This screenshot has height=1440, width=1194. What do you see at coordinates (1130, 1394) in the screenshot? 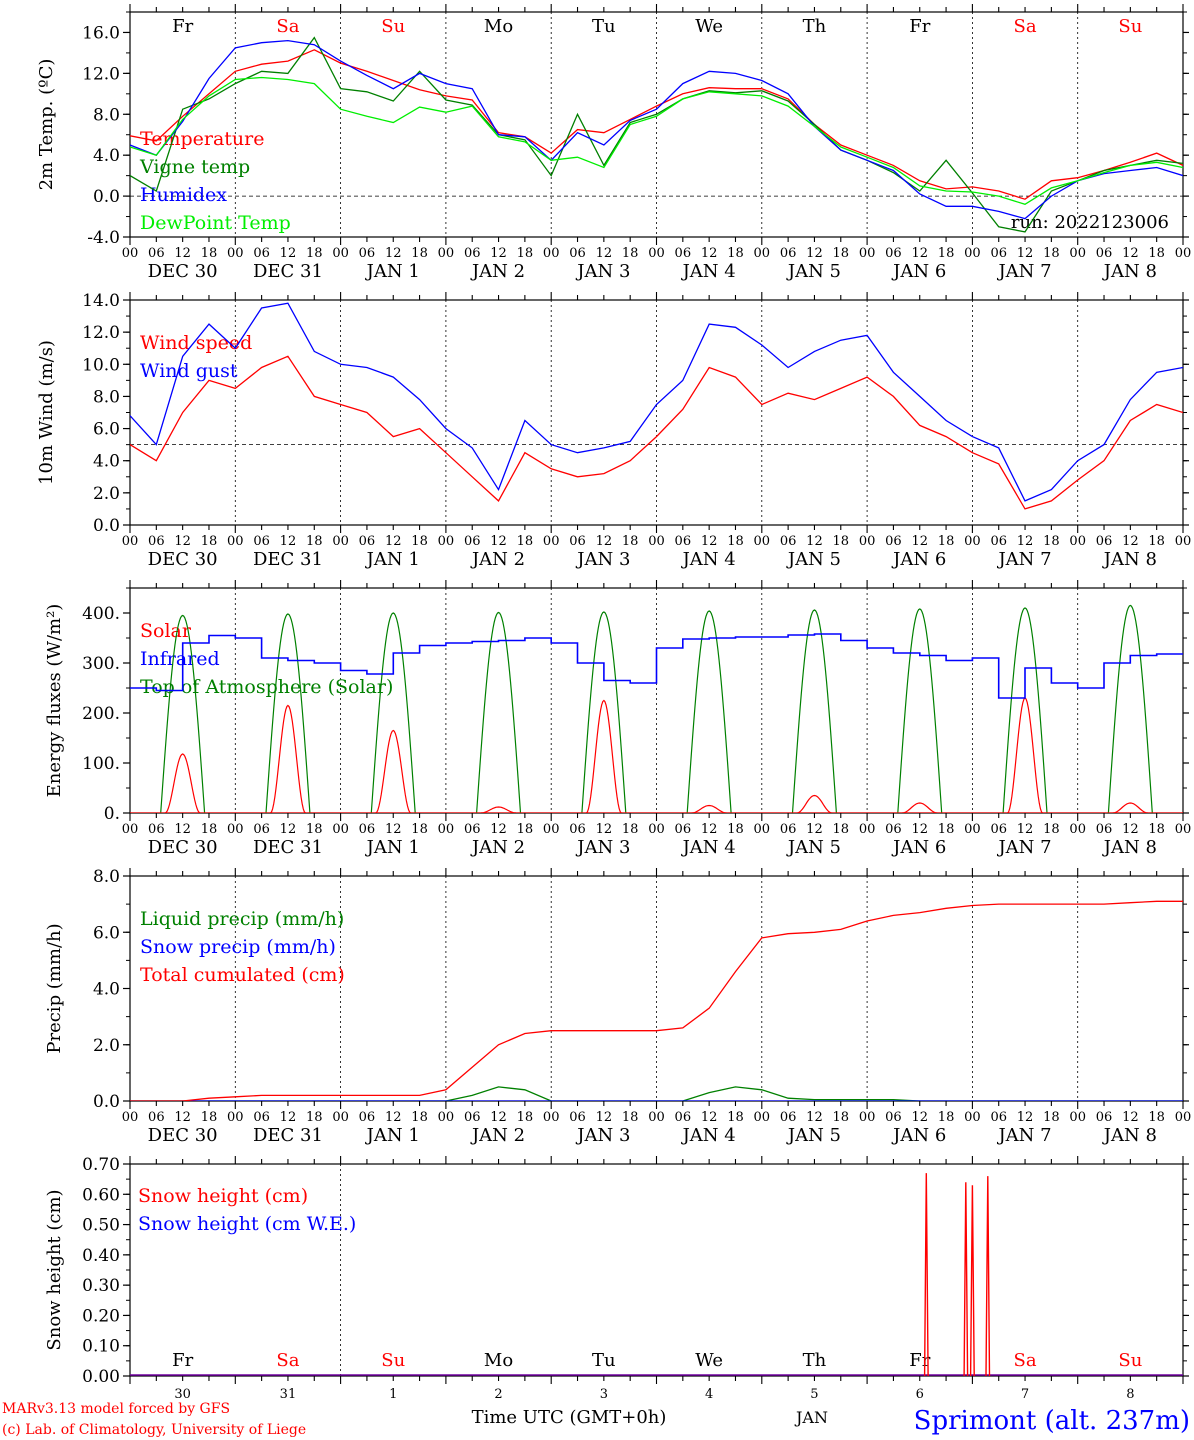
I see `day-number-label: 8` at bounding box center [1130, 1394].